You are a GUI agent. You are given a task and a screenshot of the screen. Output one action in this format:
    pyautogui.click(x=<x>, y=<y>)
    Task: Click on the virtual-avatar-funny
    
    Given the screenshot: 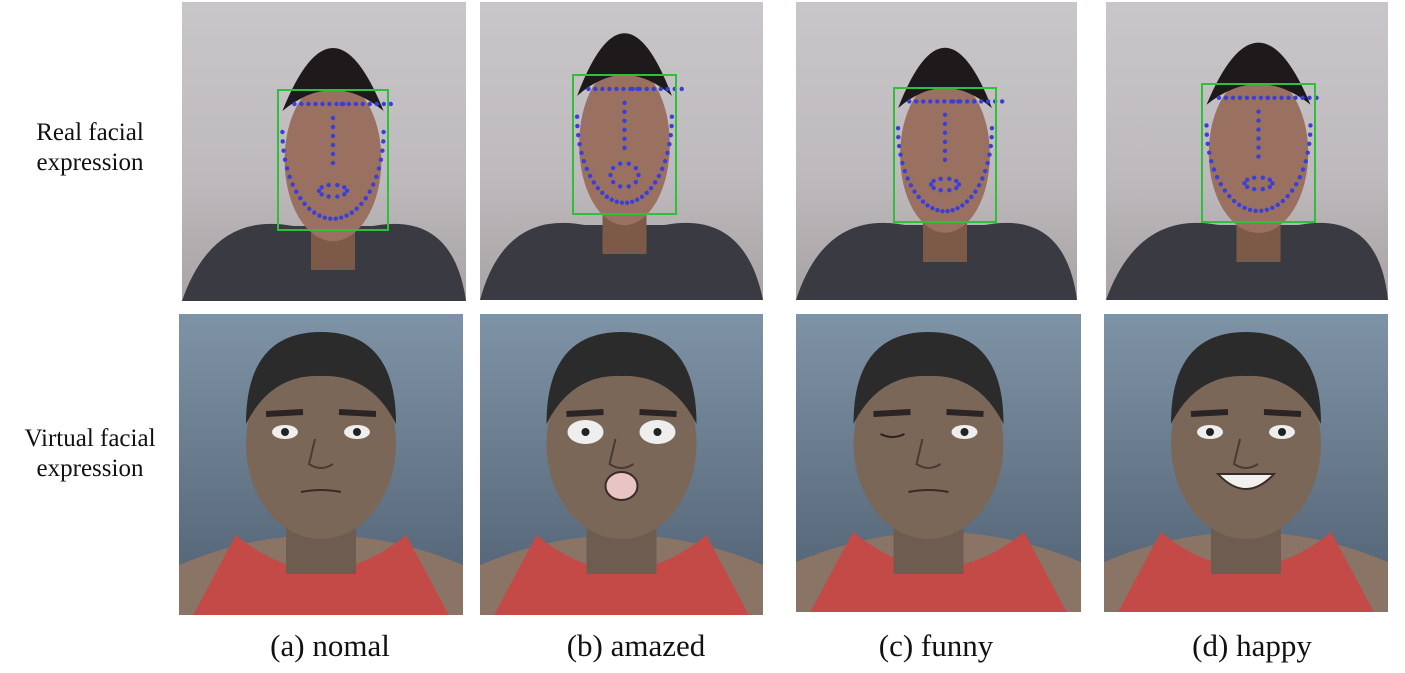 What is the action you would take?
    pyautogui.click(x=938, y=463)
    